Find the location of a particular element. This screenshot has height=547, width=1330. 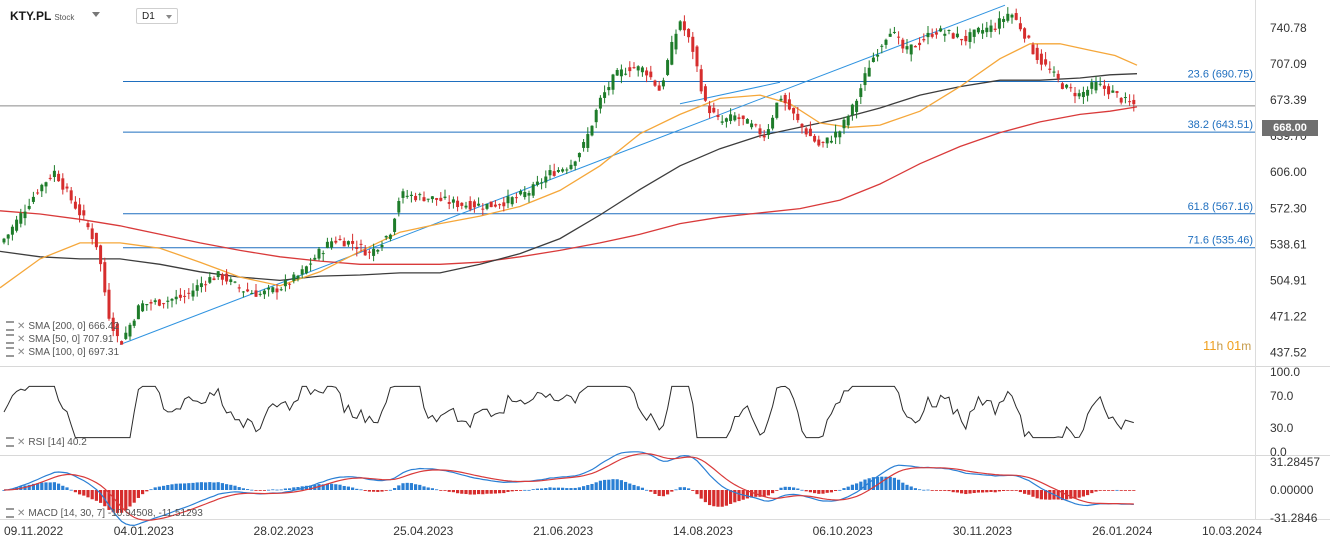

legend-sma100: ✕ SMA [100, 0] 697.31 is located at coordinates (62, 352).